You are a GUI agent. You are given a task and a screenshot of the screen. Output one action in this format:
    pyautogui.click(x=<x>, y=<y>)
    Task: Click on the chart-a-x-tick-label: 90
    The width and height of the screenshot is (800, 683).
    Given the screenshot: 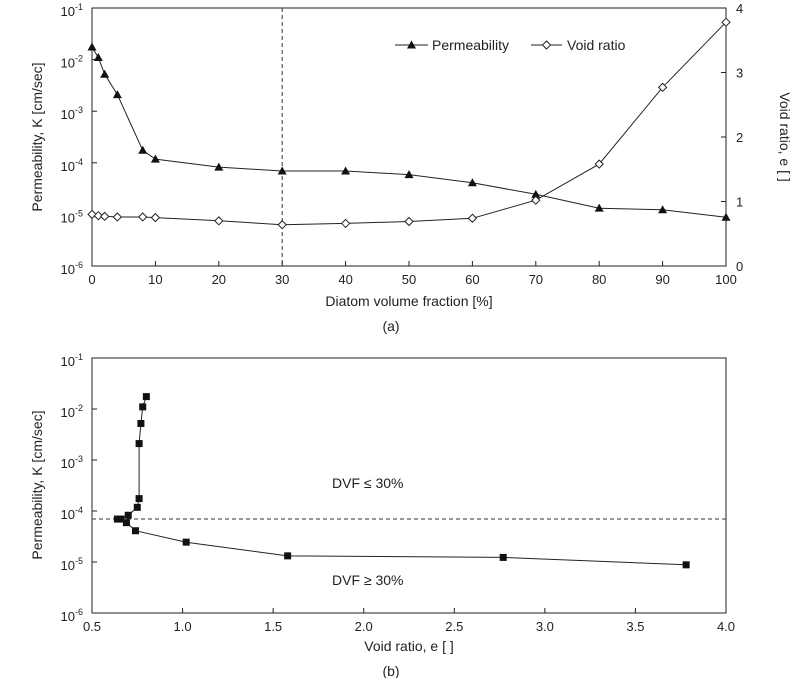 What is the action you would take?
    pyautogui.click(x=662, y=279)
    